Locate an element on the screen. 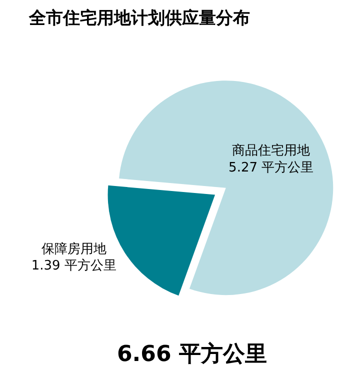  slice-label: 商品住宅用地 is located at coordinates (271, 150).